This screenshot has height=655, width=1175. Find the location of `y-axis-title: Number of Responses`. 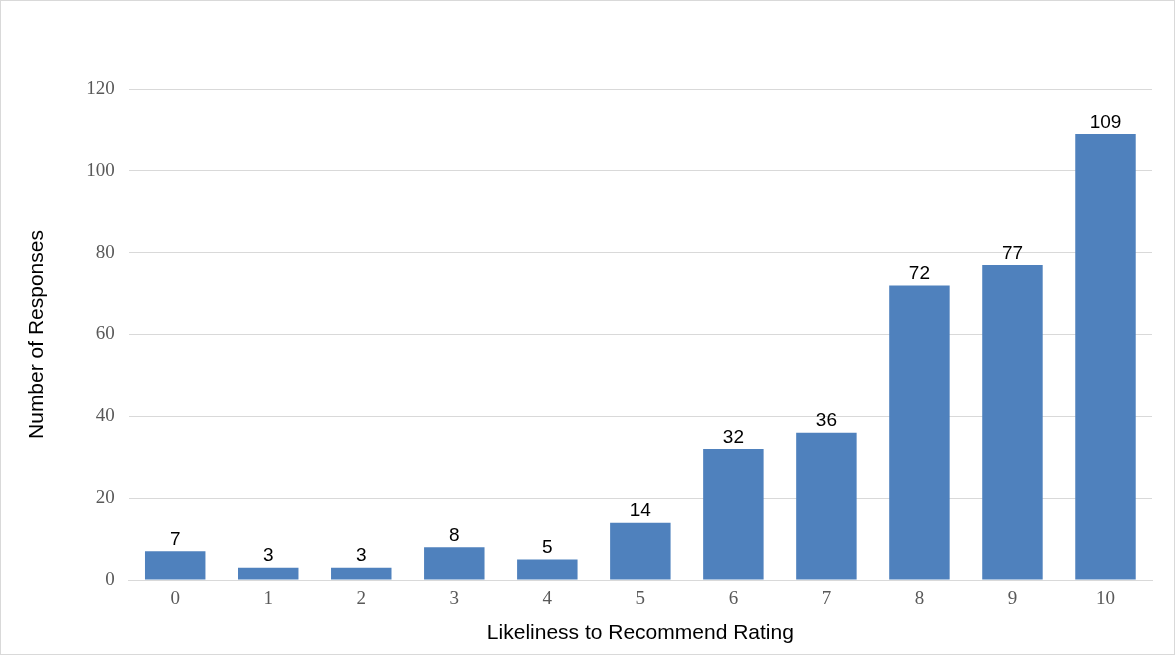

y-axis-title: Number of Responses is located at coordinates (36, 334).